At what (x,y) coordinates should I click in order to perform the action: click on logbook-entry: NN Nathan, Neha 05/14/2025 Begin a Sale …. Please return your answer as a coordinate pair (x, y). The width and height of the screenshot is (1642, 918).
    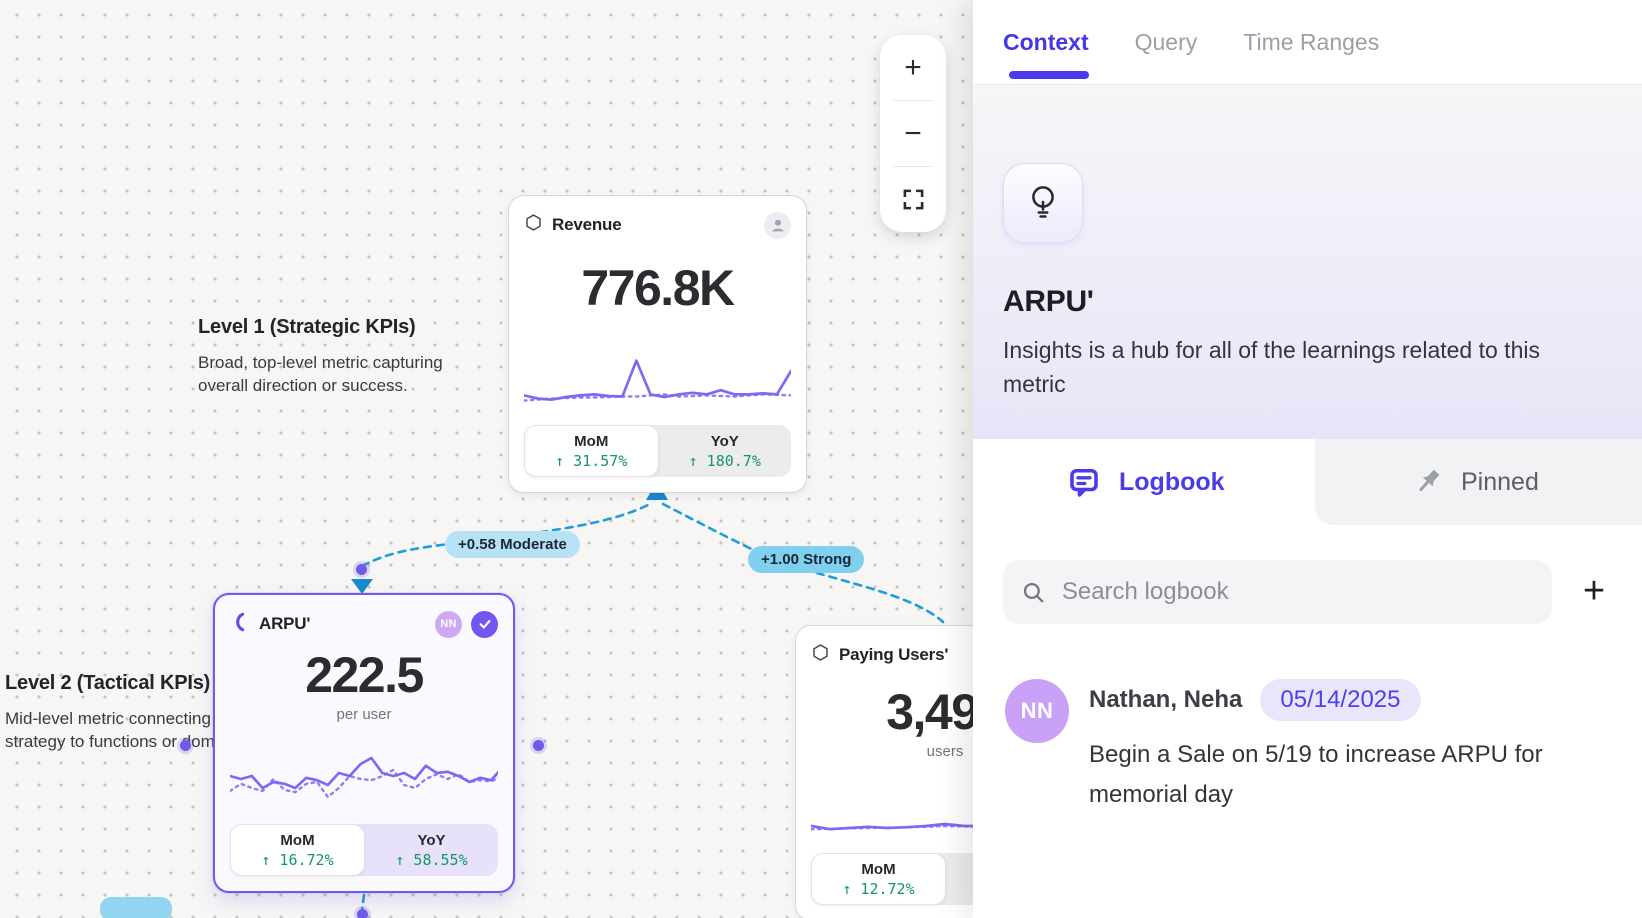
    Looking at the image, I should click on (1311, 747).